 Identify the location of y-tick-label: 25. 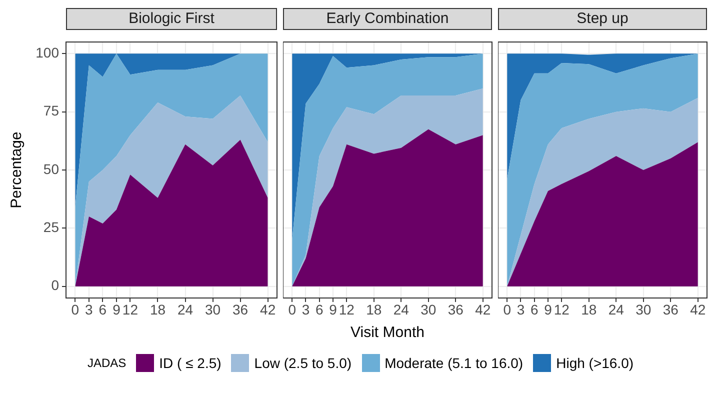
(51, 227).